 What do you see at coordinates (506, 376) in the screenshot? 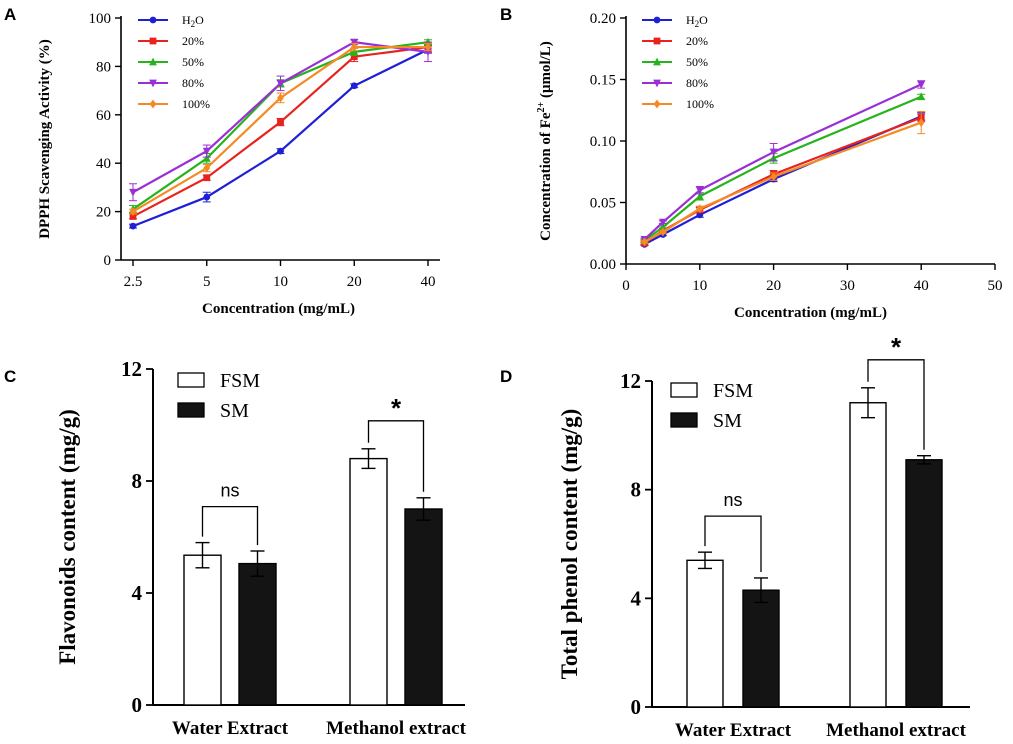
I see `panel-letter-d: D` at bounding box center [506, 376].